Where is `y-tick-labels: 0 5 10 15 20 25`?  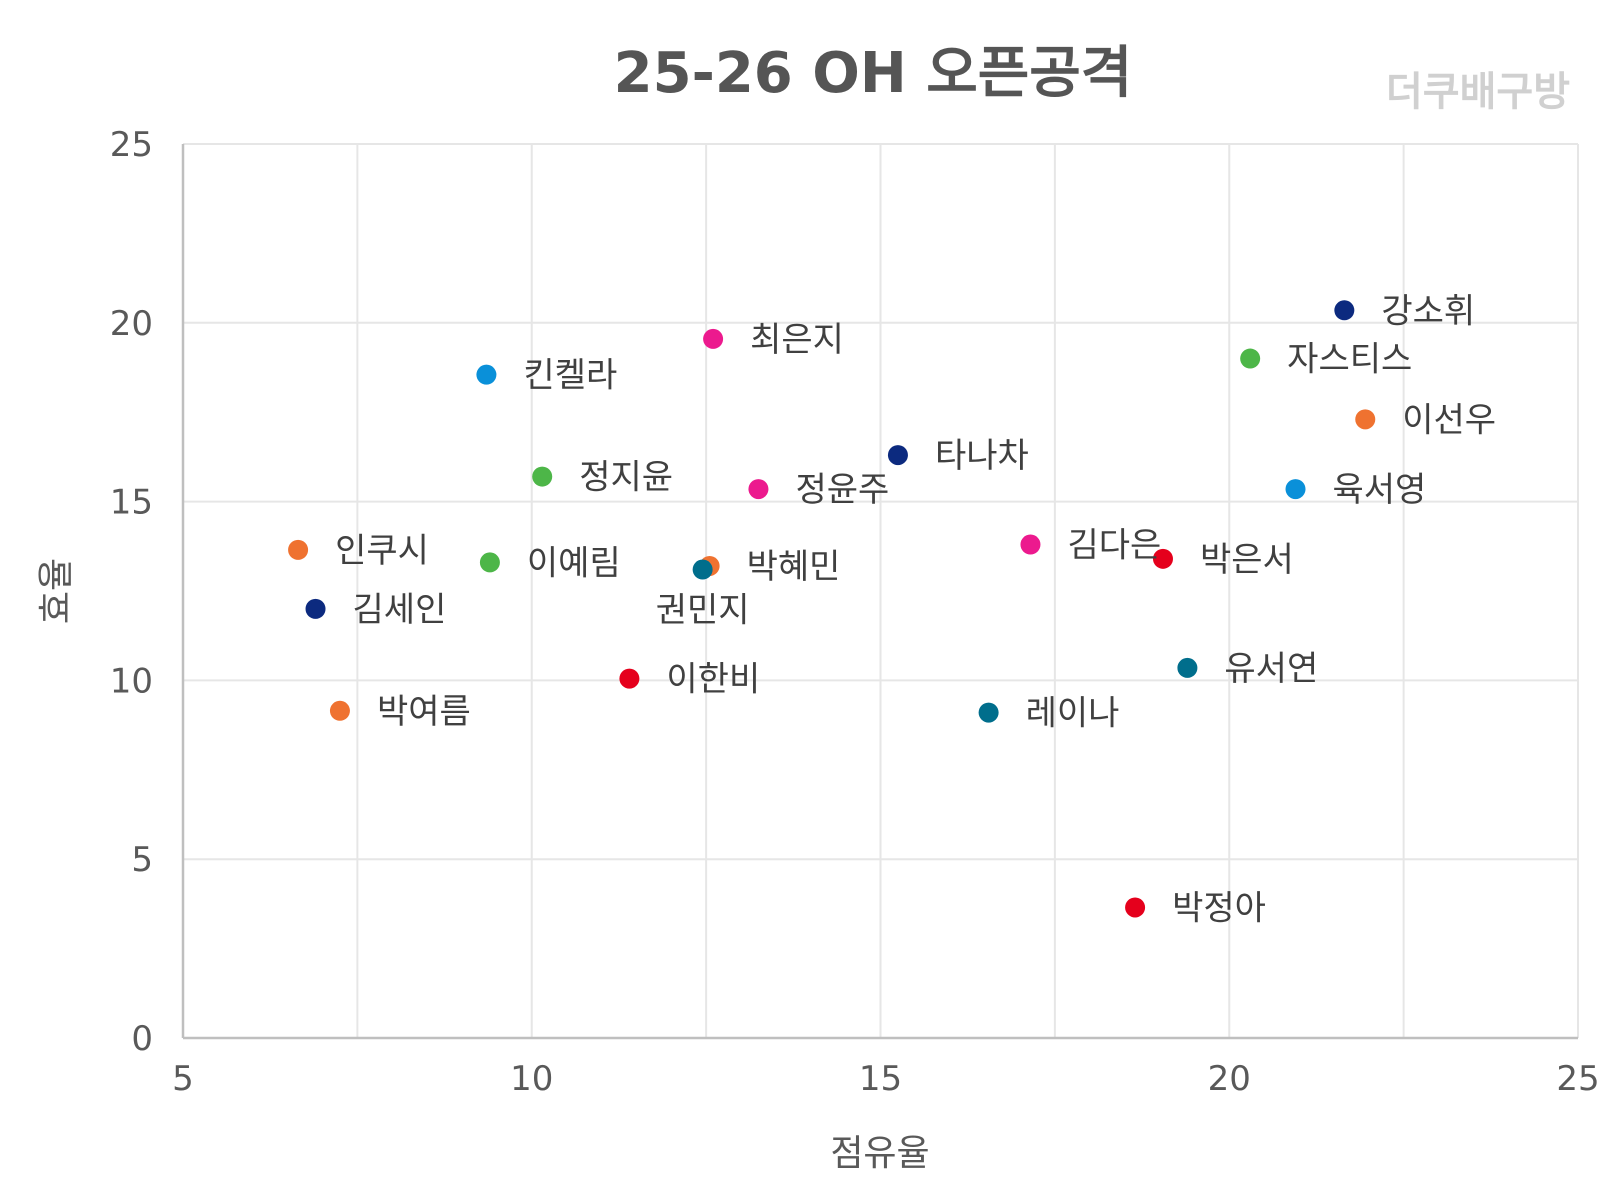 y-tick-labels: 0 5 10 15 20 25 is located at coordinates (131, 592).